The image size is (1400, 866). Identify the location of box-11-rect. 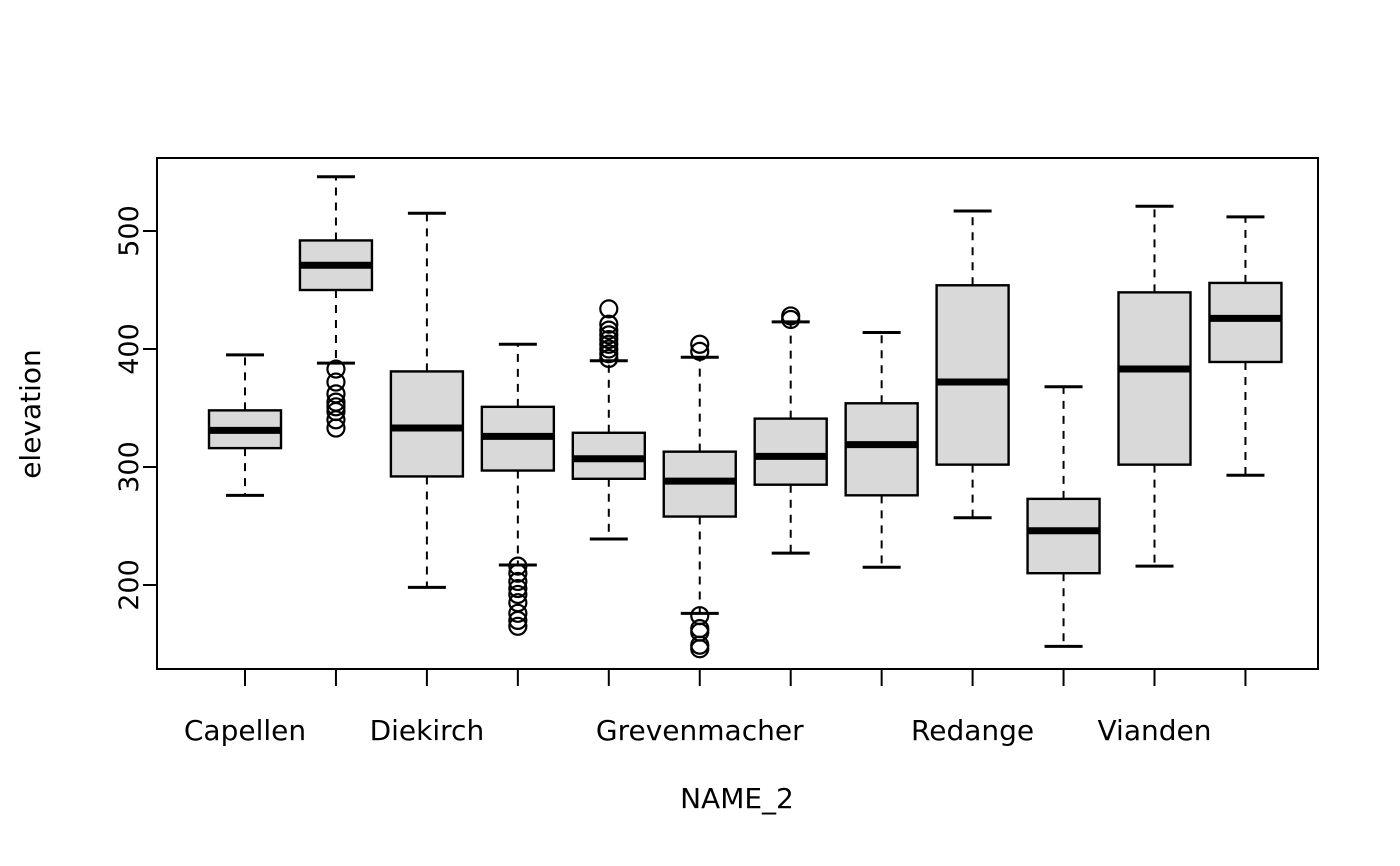
(1154, 378).